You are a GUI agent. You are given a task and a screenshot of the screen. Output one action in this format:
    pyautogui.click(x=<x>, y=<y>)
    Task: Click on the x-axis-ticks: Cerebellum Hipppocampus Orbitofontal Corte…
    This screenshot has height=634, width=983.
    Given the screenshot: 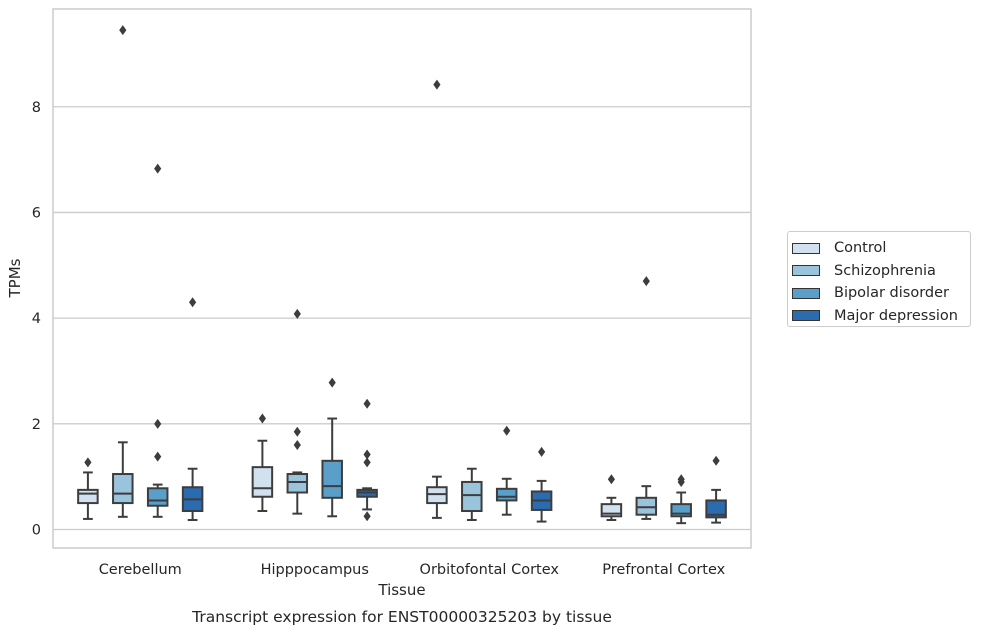 What is the action you would take?
    pyautogui.click(x=412, y=570)
    